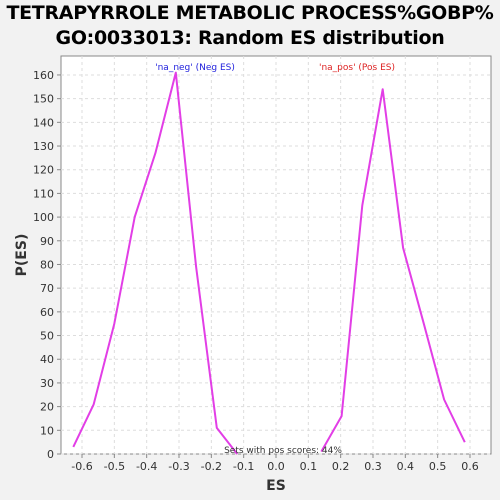 The image size is (500, 500). I want to click on y-tick-label: 150, so click(43, 99).